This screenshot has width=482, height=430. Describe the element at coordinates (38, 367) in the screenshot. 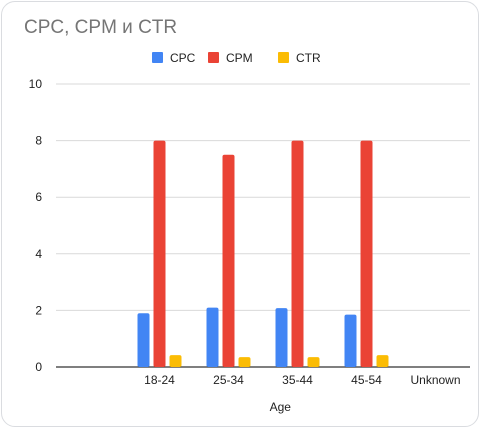

I see `y-tick-label: 0` at that location.